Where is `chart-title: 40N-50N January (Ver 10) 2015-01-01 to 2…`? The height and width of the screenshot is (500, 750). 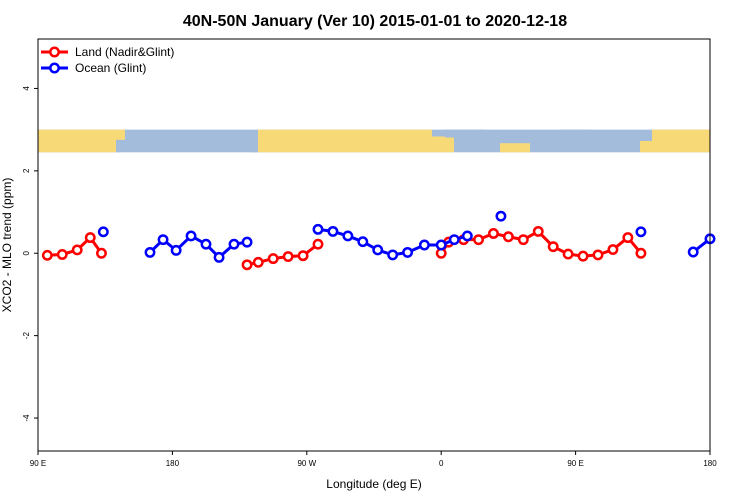
chart-title: 40N-50N January (Ver 10) 2015-01-01 to 2… is located at coordinates (375, 21).